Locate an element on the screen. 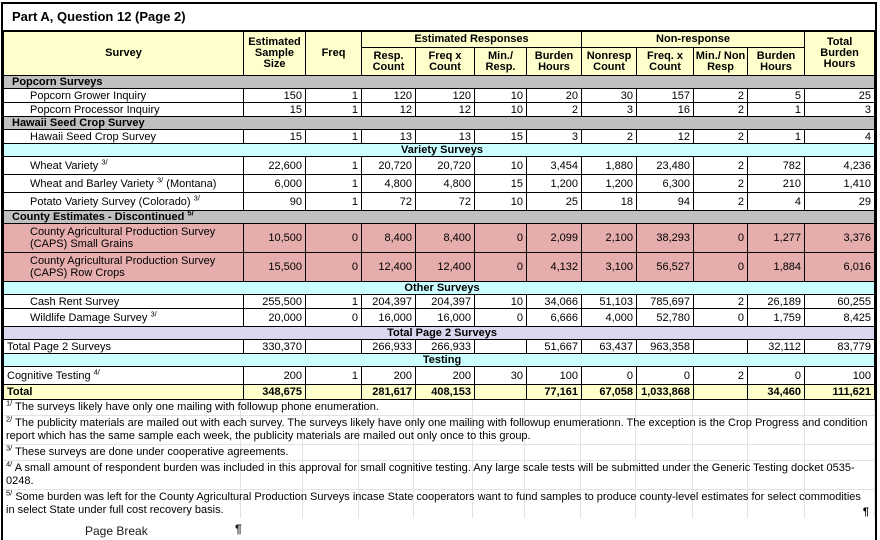 Image resolution: width=880 pixels, height=540 pixels. survey-name-cell: Wheat Variety 3/ is located at coordinates (123, 165).